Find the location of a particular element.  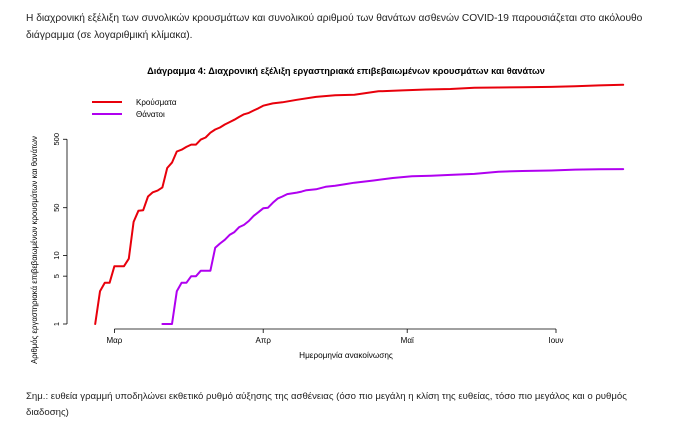

y-tick-label: 10 is located at coordinates (56, 255).